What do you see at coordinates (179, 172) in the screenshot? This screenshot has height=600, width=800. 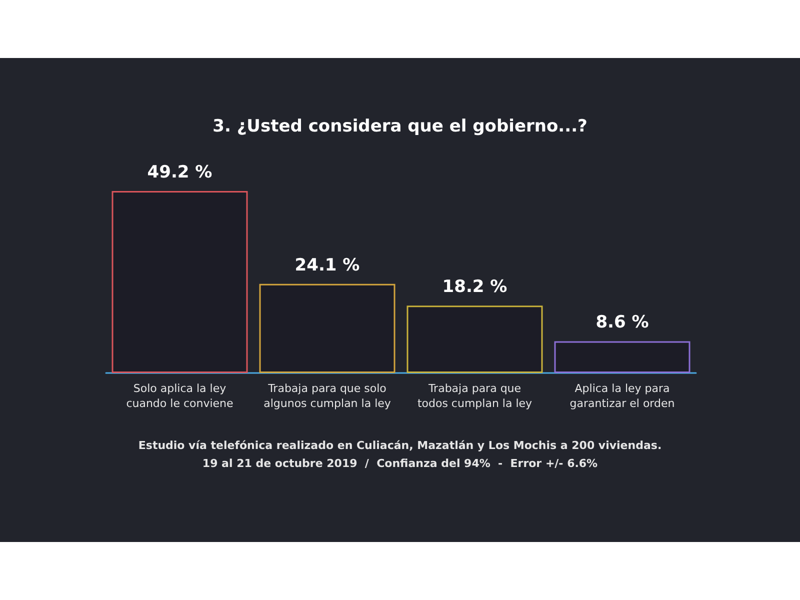 I see `data-label: 49.2 %` at bounding box center [179, 172].